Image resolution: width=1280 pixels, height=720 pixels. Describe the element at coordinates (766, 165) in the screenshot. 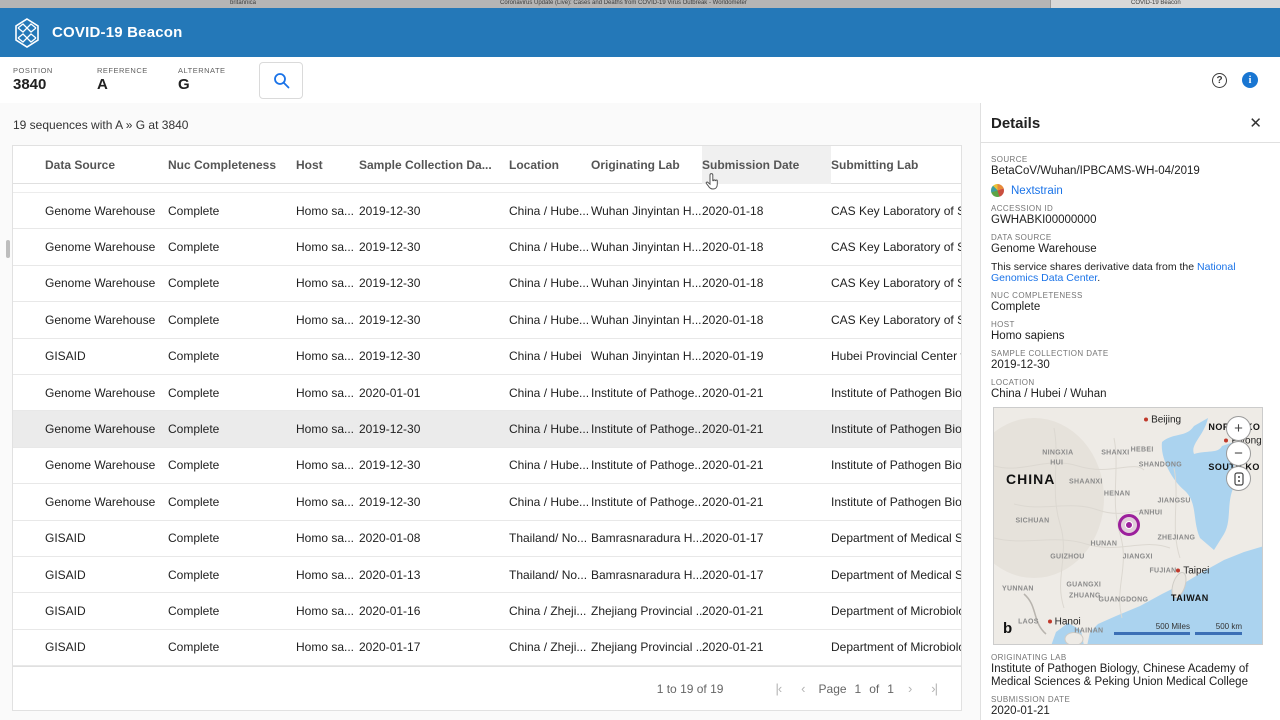

I see `column-header: Submission Date` at that location.